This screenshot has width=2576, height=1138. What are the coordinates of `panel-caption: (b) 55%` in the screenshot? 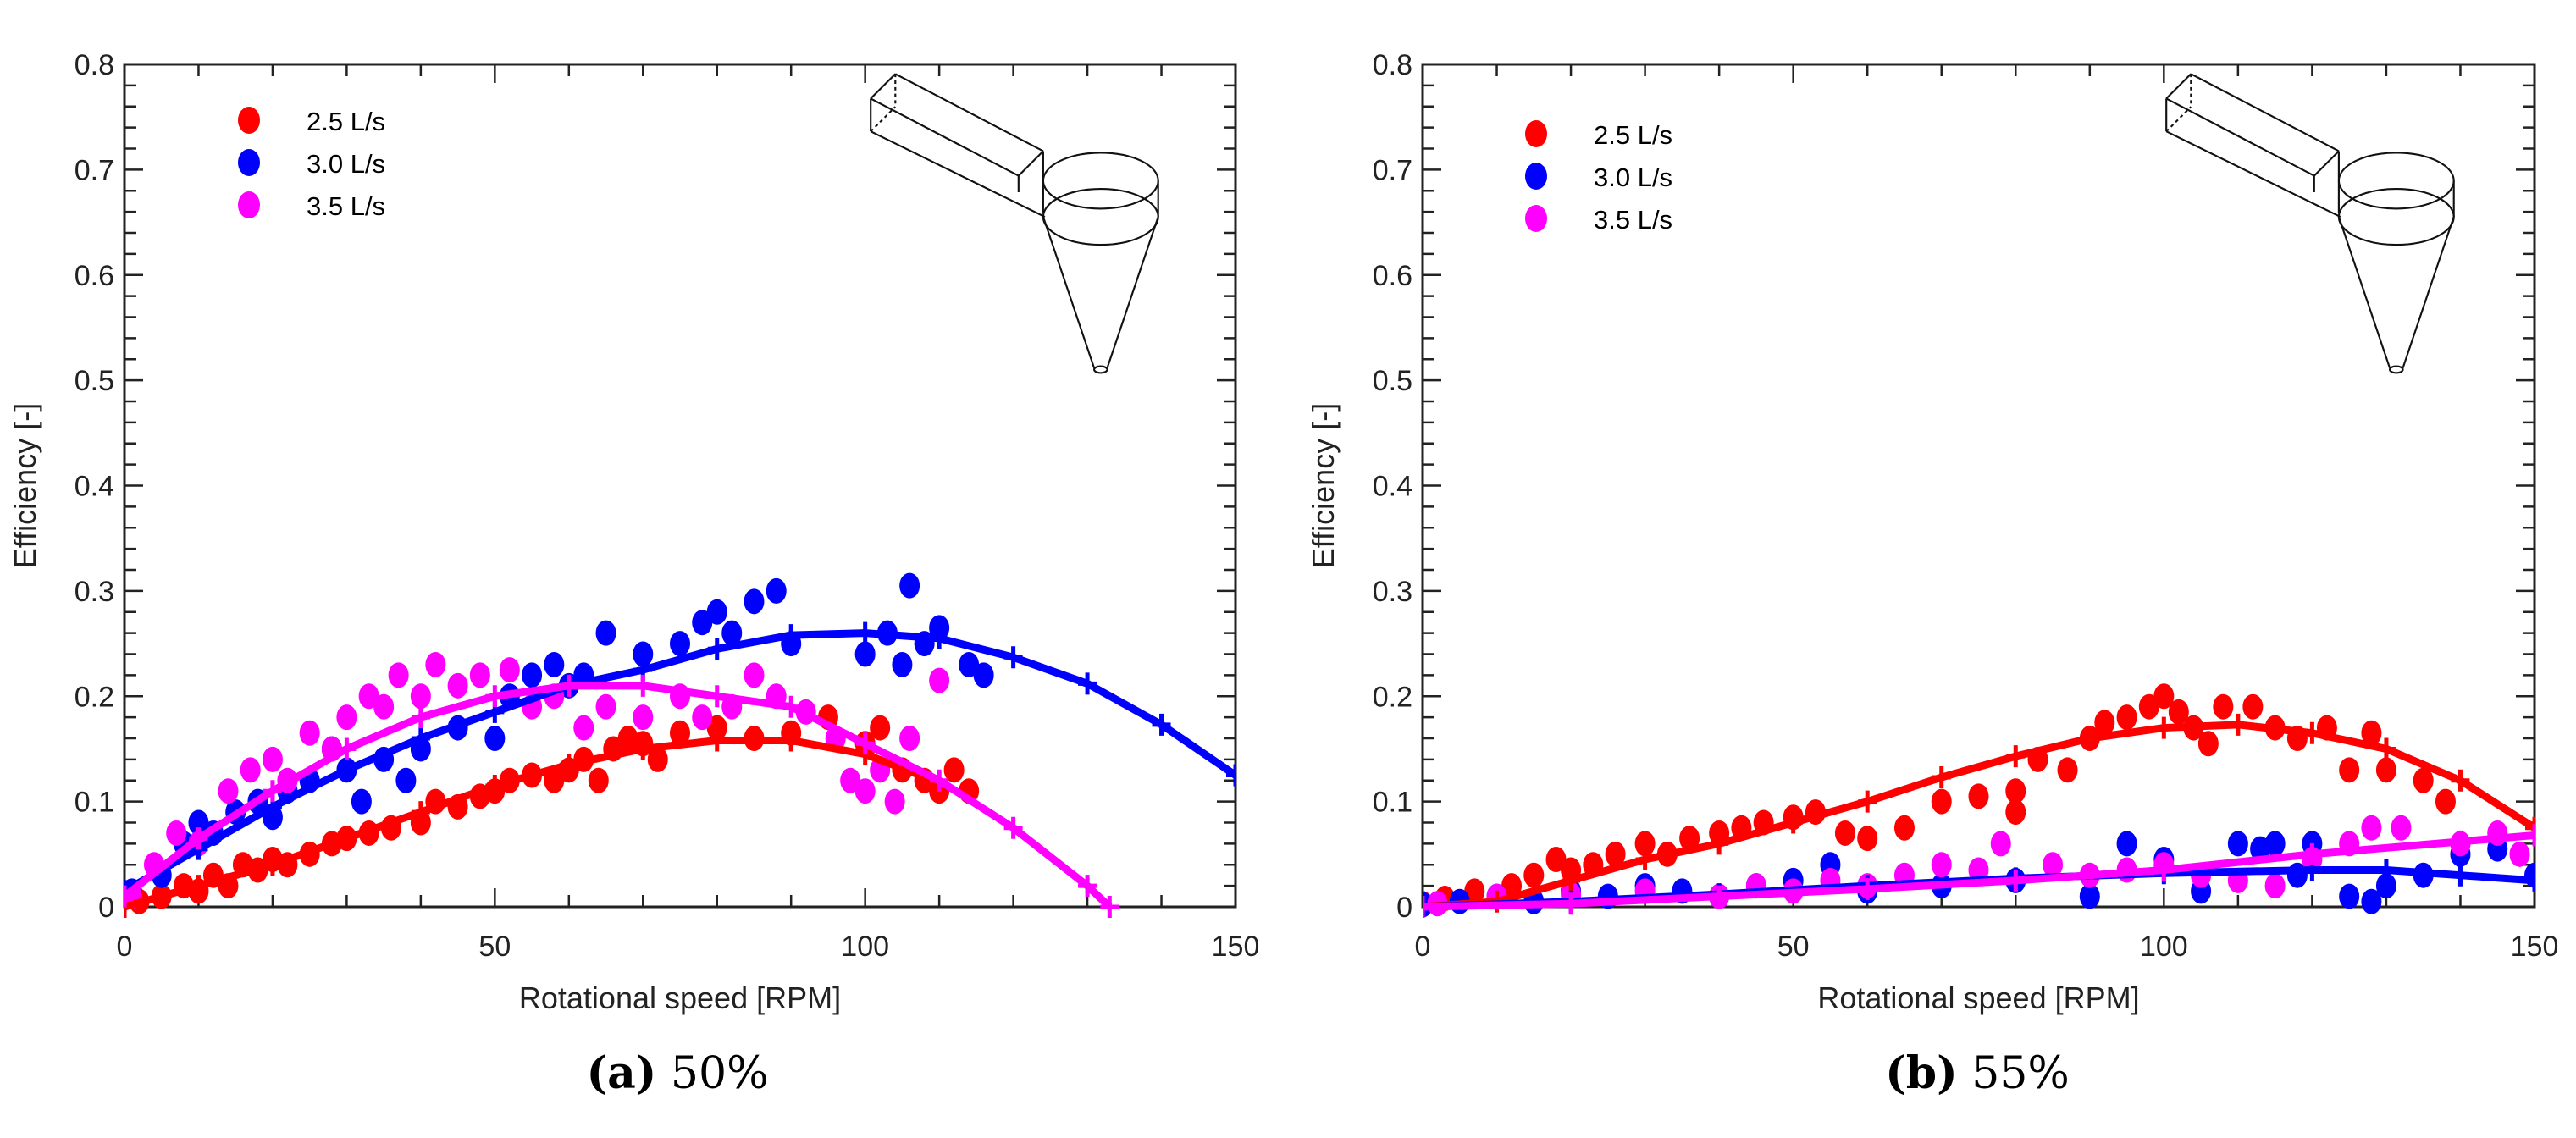 It's located at (1977, 1073).